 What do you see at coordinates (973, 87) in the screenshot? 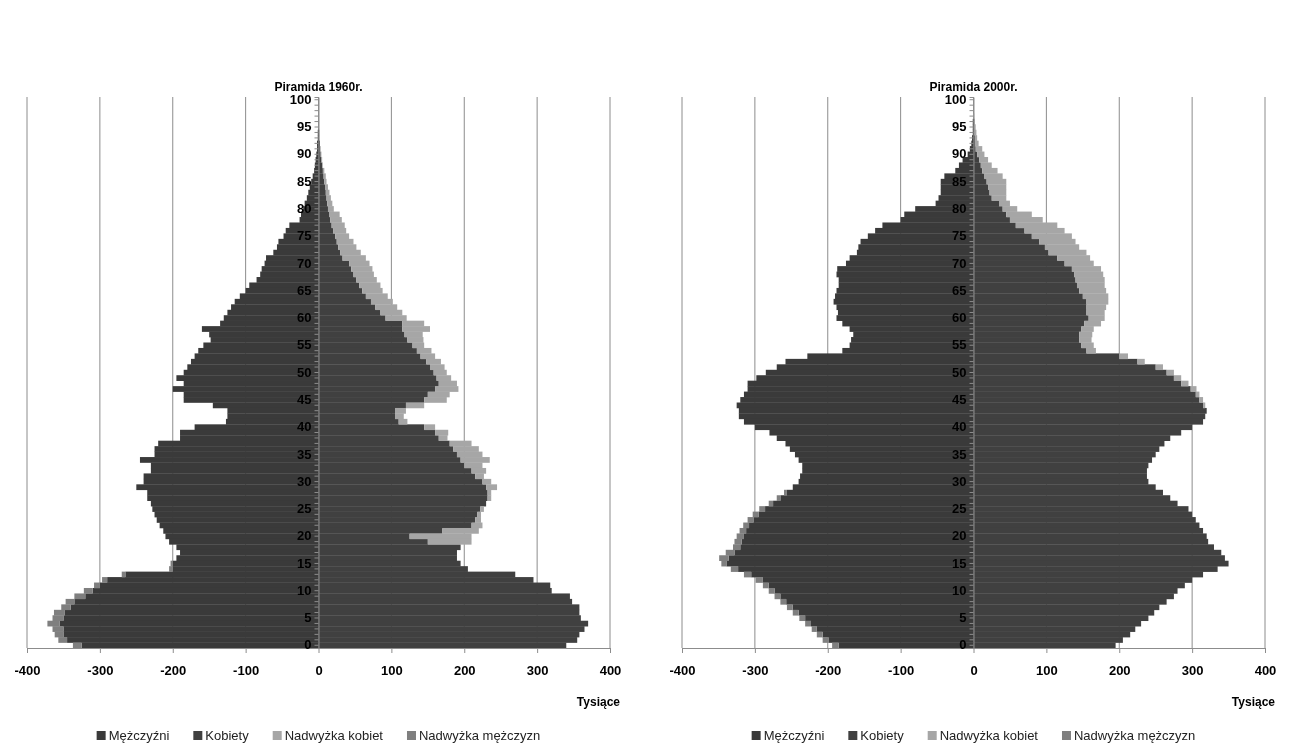
I see `chart-title: Piramida 2000r.` at bounding box center [973, 87].